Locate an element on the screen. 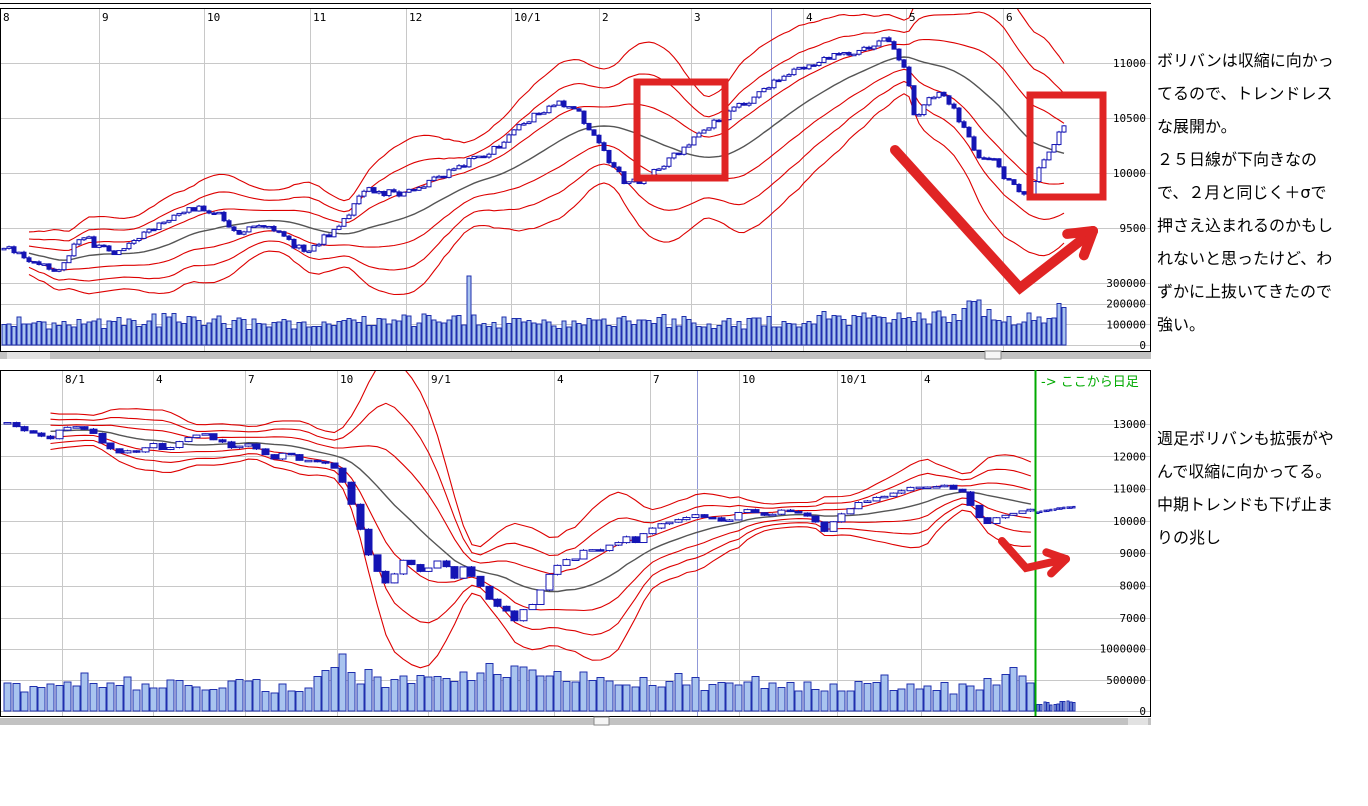 The image size is (1368, 806). daily-start-marker-label: -> ここから日足 is located at coordinates (1090, 382).